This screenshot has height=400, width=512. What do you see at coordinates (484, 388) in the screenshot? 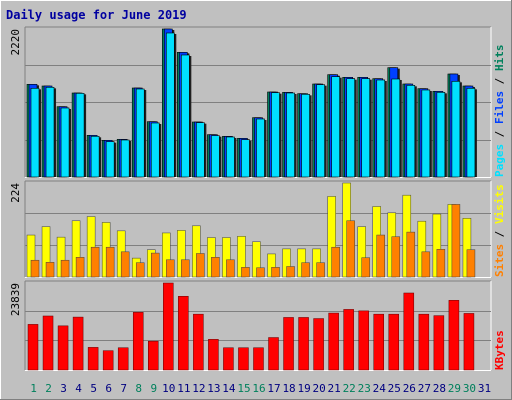
I see `day-label: 31` at bounding box center [484, 388].